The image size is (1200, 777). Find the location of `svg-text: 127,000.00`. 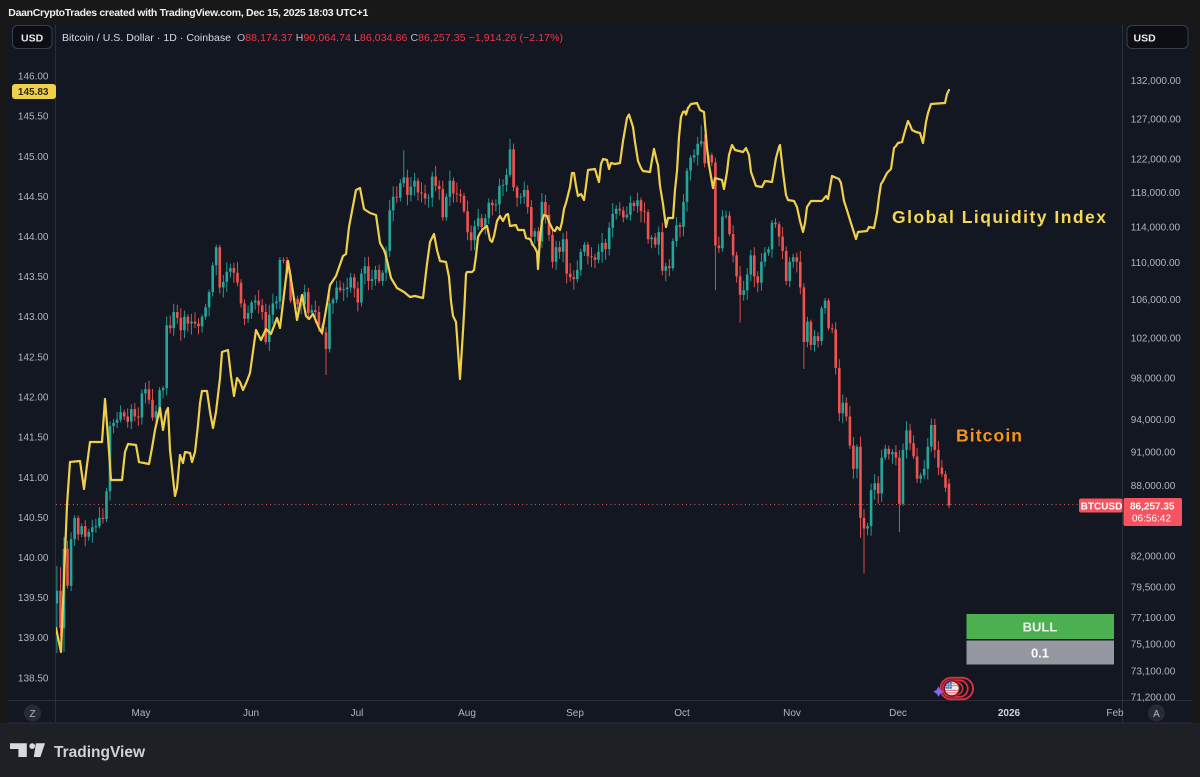

svg-text: 127,000.00 is located at coordinates (1156, 120).